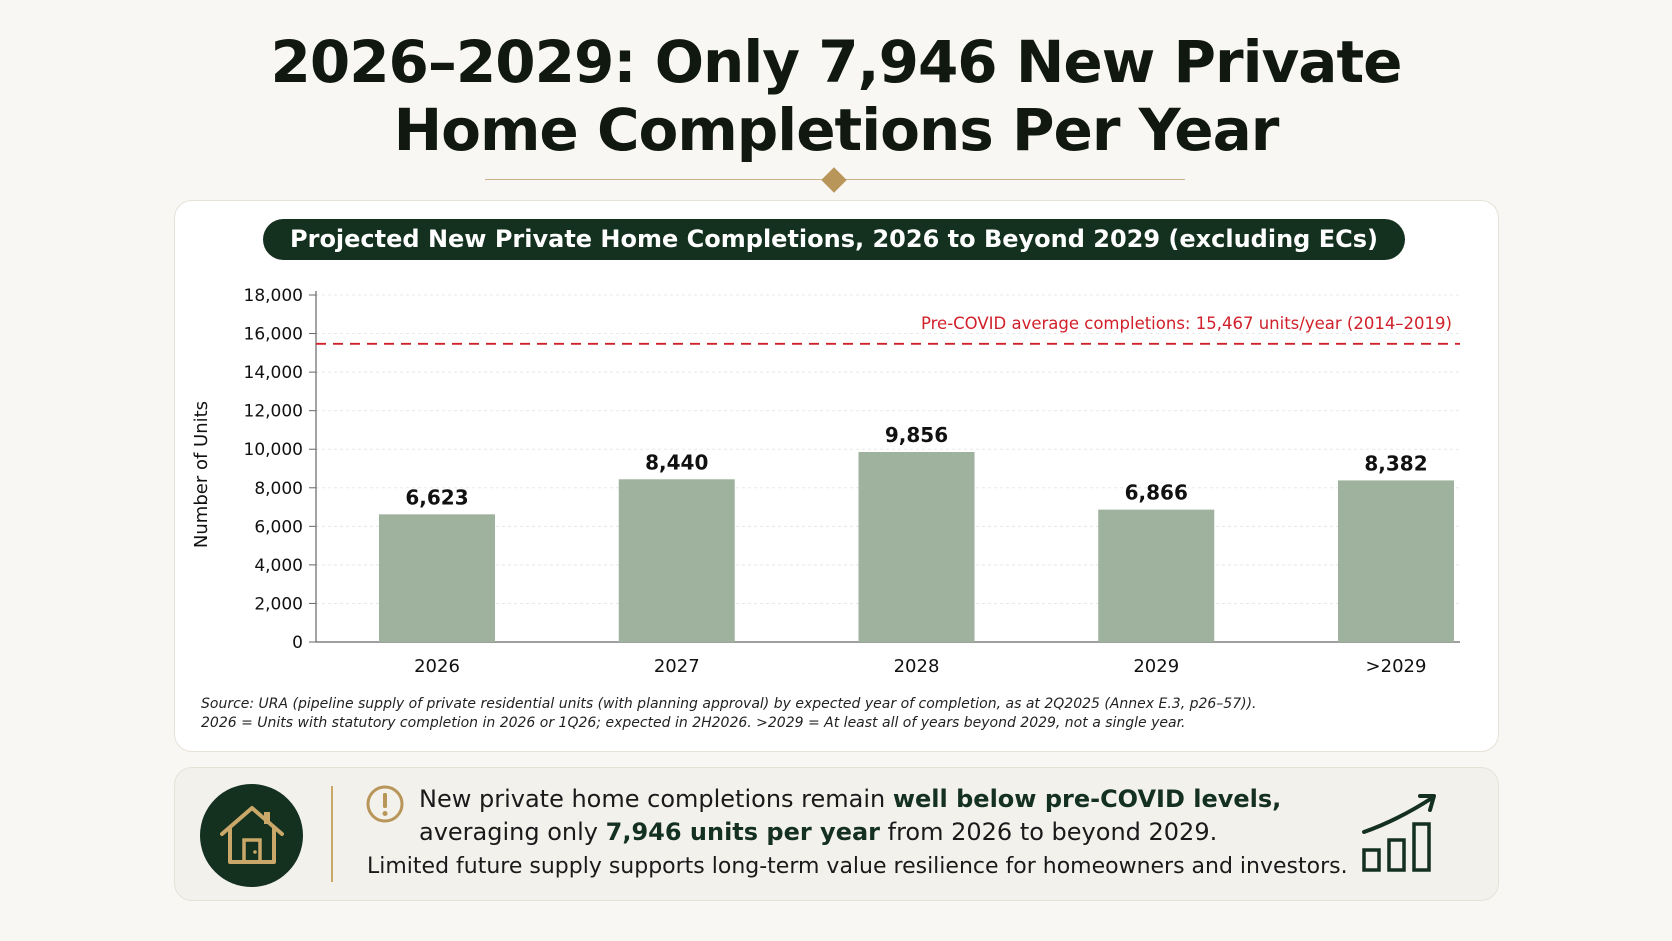 The width and height of the screenshot is (1672, 941). What do you see at coordinates (676, 462) in the screenshot?
I see `bar-value-label: 8,440` at bounding box center [676, 462].